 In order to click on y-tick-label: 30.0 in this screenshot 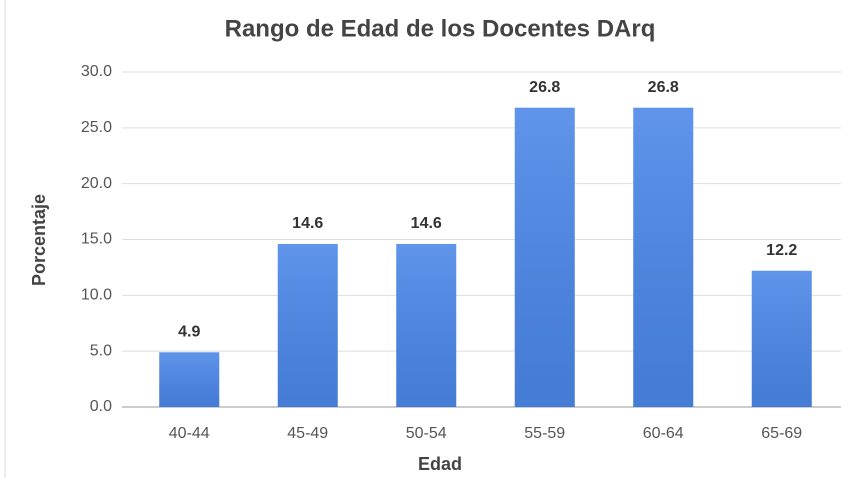, I will do `click(96, 71)`.